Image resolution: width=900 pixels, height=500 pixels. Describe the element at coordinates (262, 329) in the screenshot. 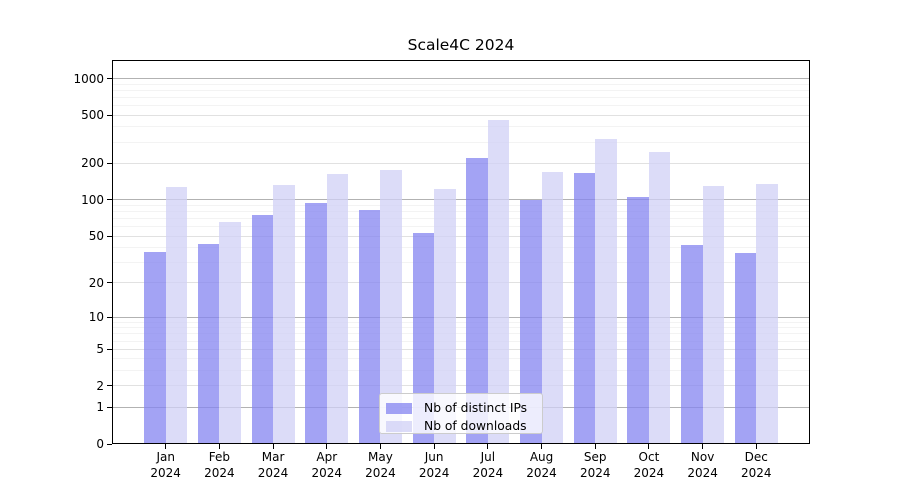

I see `bar-distinct-ips-mar` at that location.